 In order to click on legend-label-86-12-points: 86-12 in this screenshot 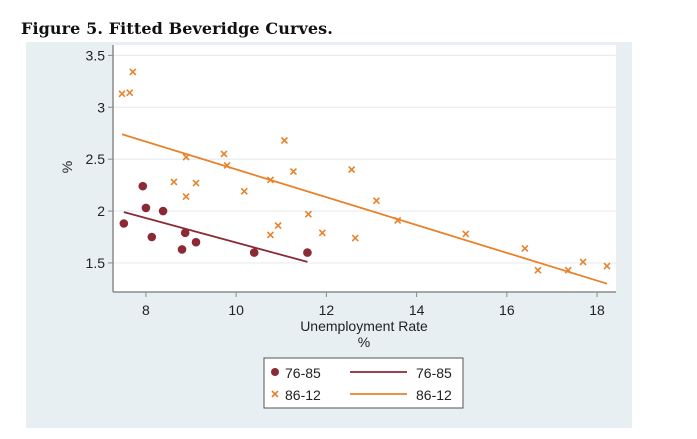, I will do `click(303, 395)`.